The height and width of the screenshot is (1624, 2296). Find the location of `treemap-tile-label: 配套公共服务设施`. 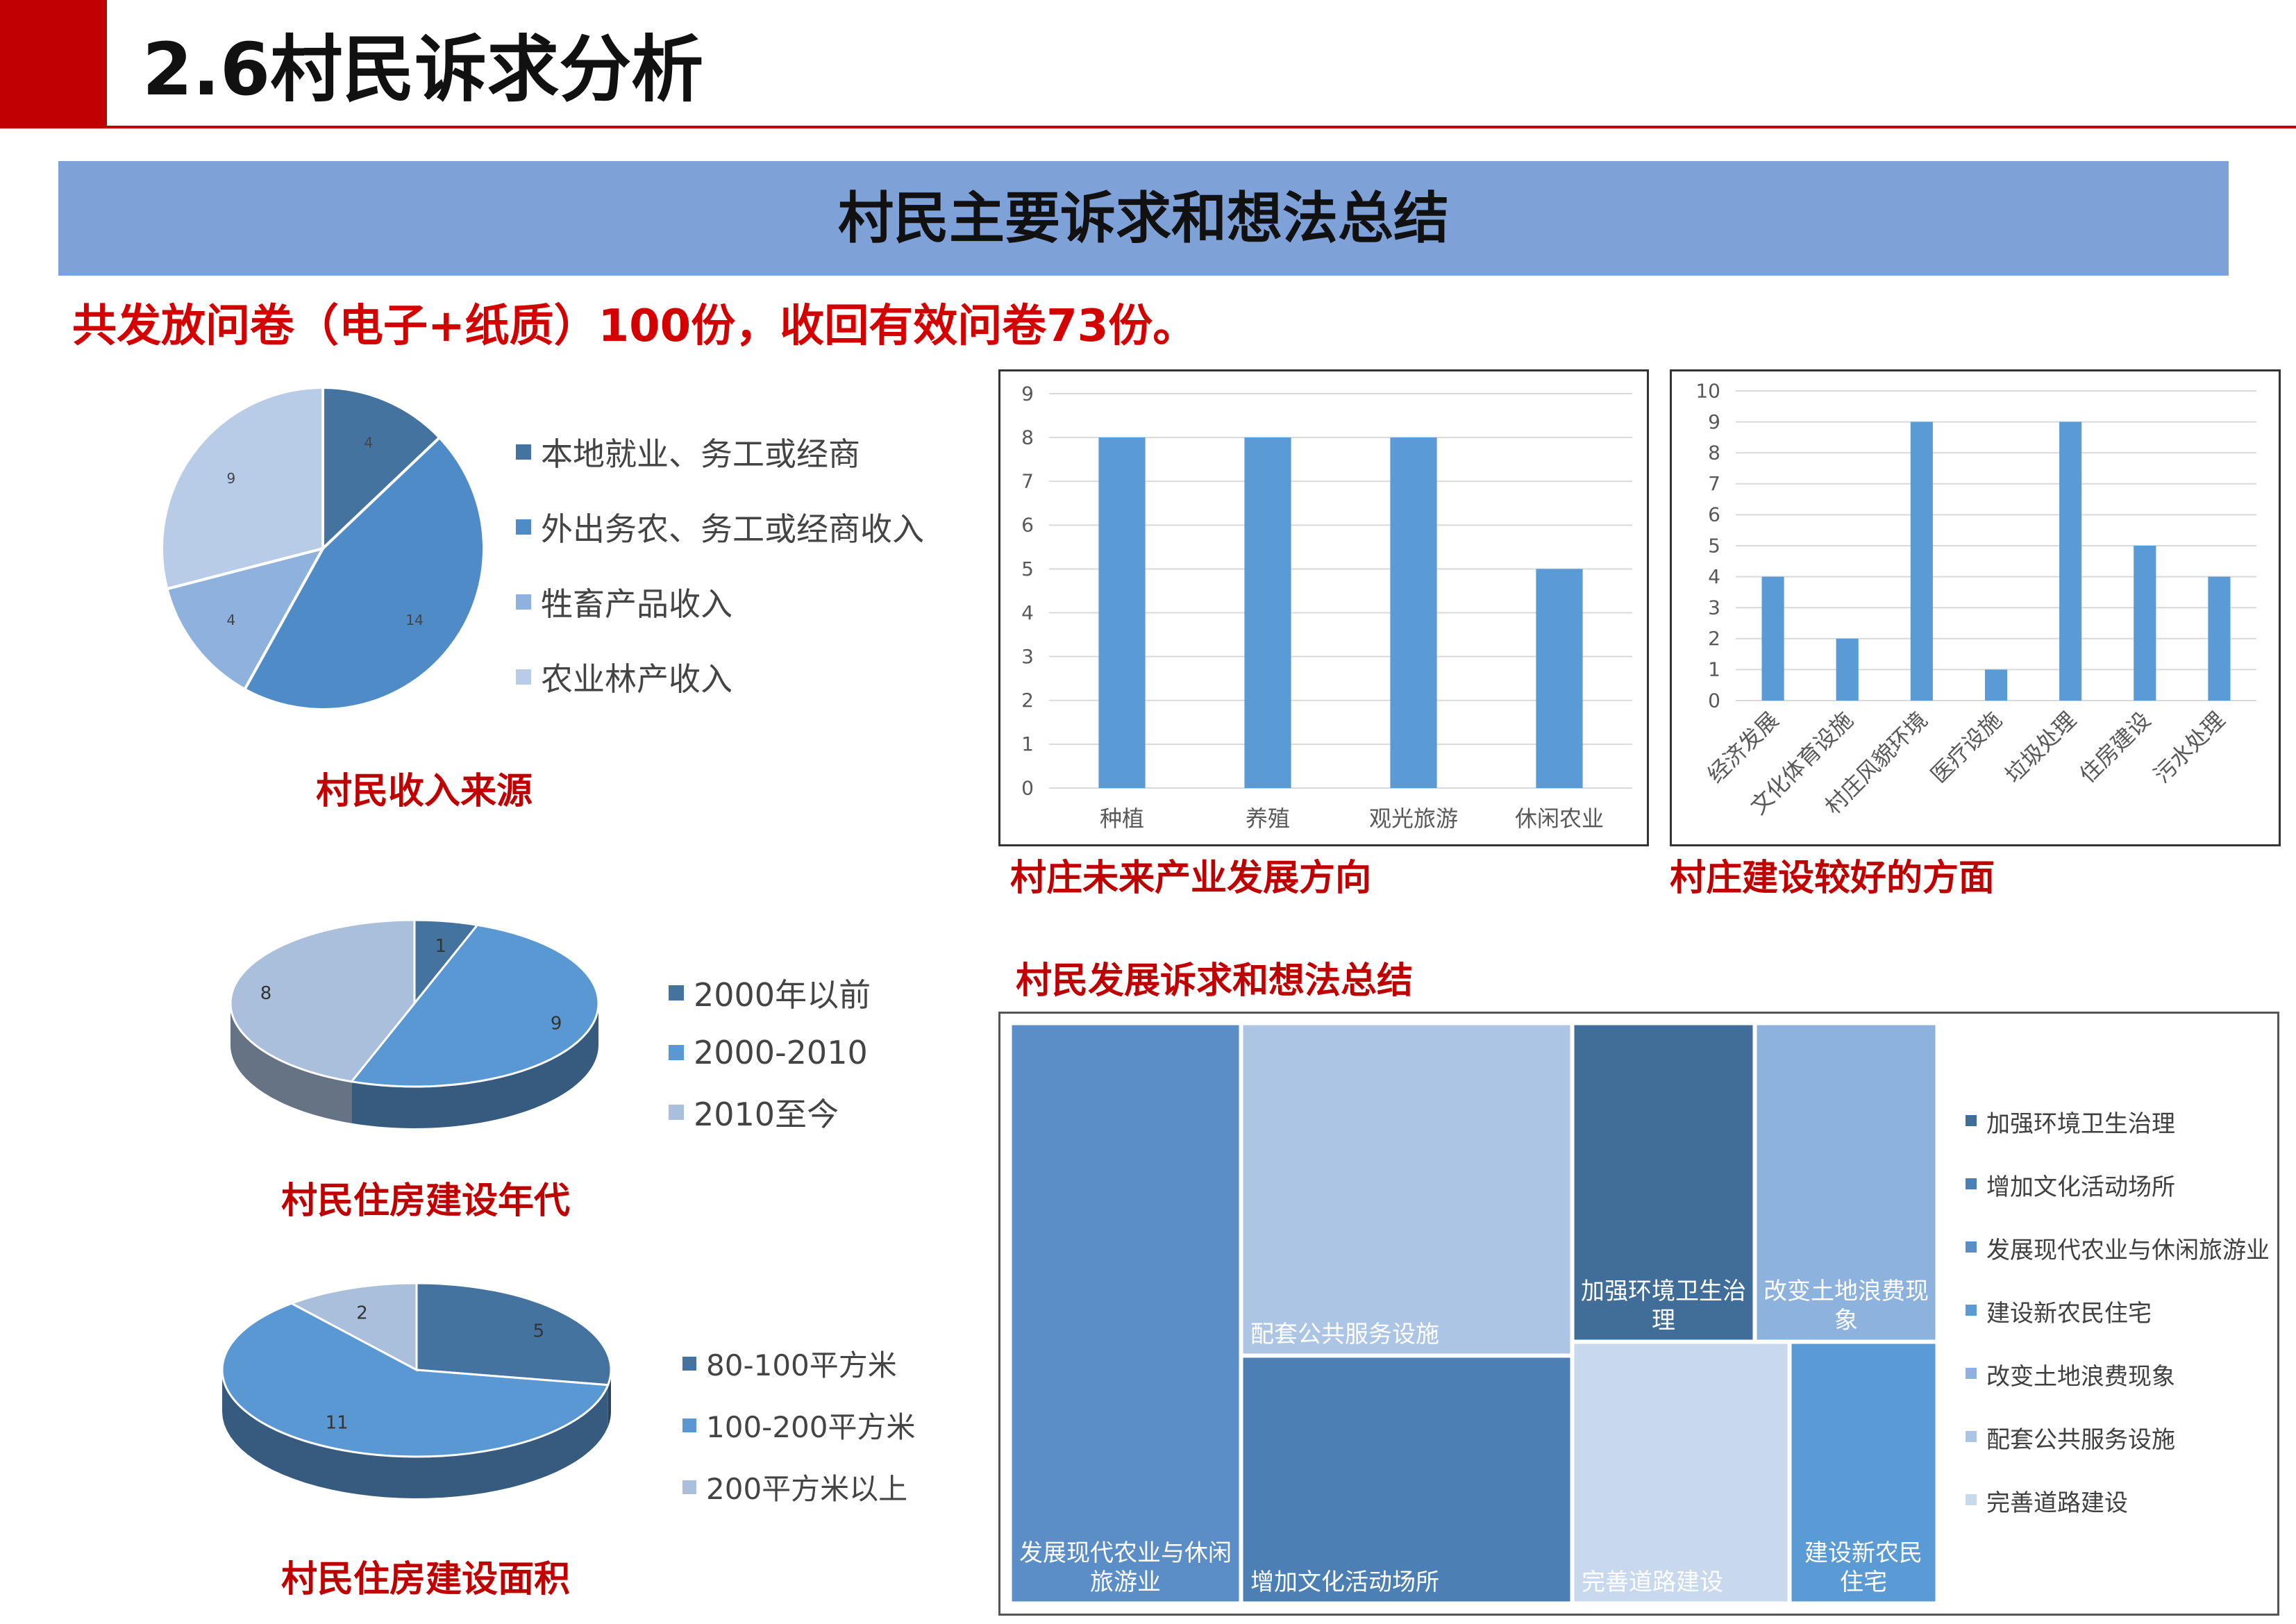

treemap-tile-label: 配套公共服务设施 is located at coordinates (1344, 1335).